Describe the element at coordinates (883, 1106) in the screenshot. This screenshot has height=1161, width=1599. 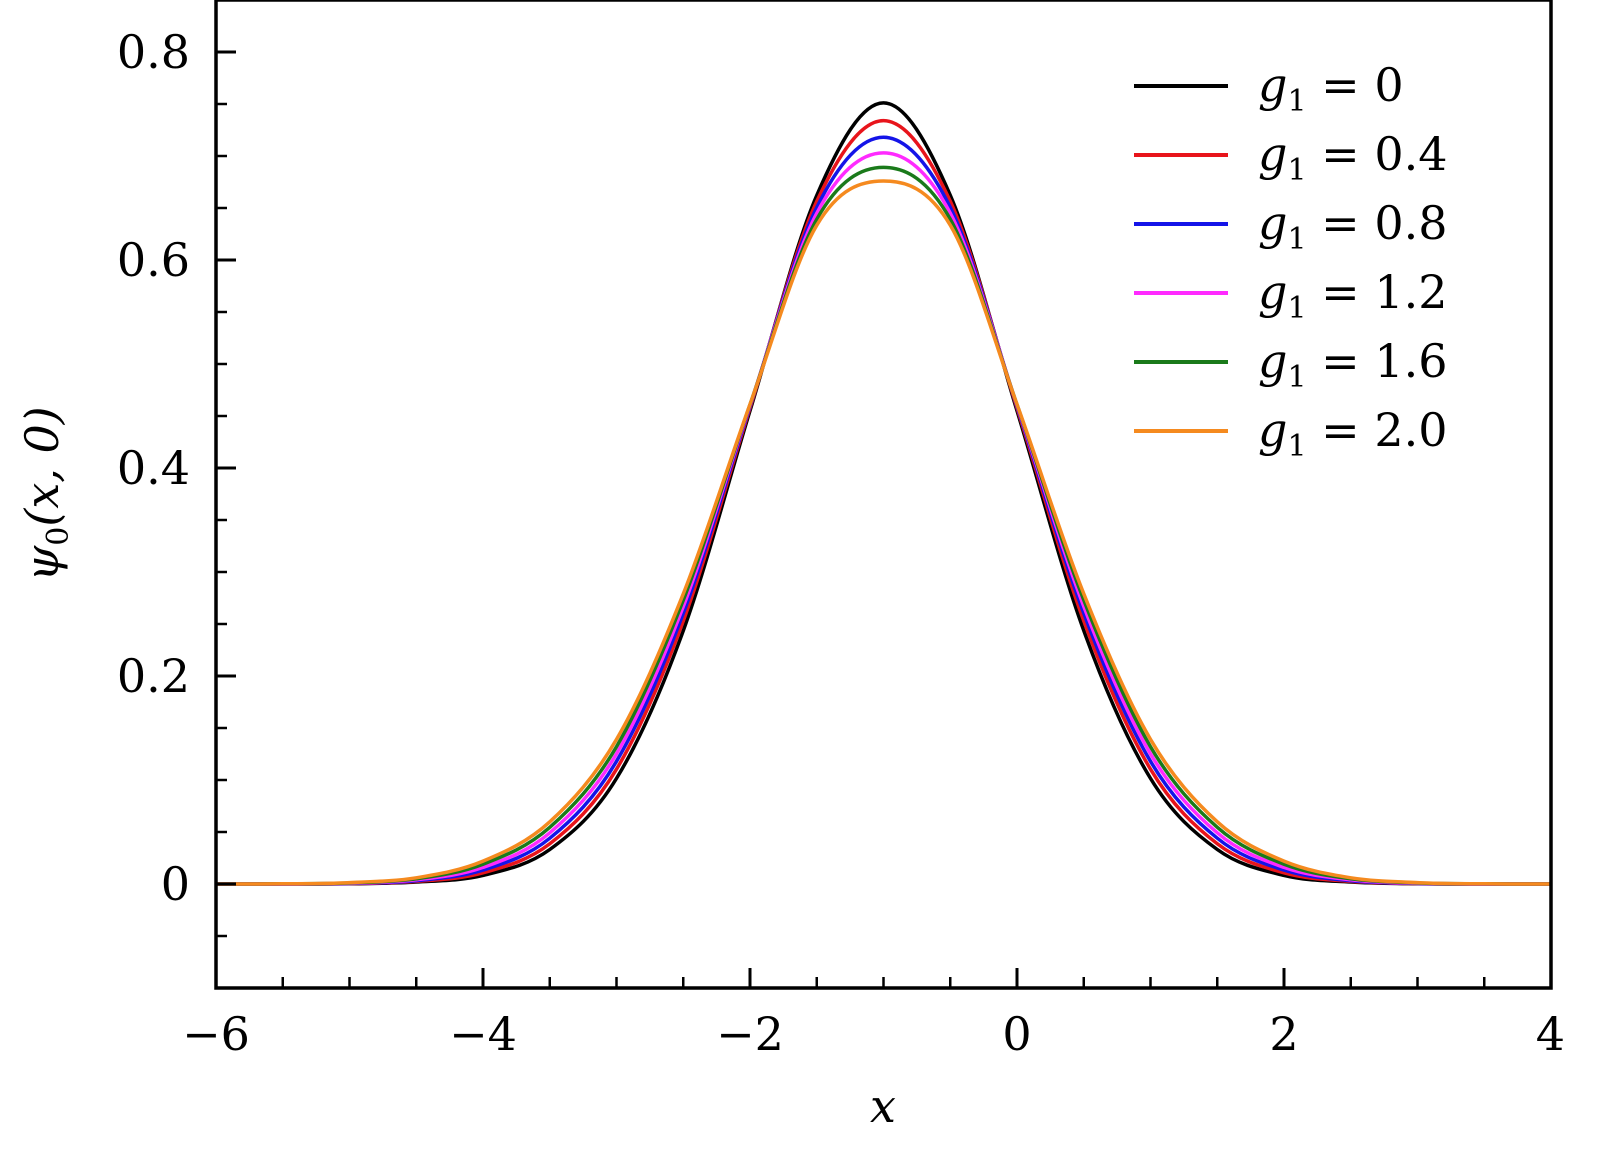
I see `x-axis-label: x` at that location.